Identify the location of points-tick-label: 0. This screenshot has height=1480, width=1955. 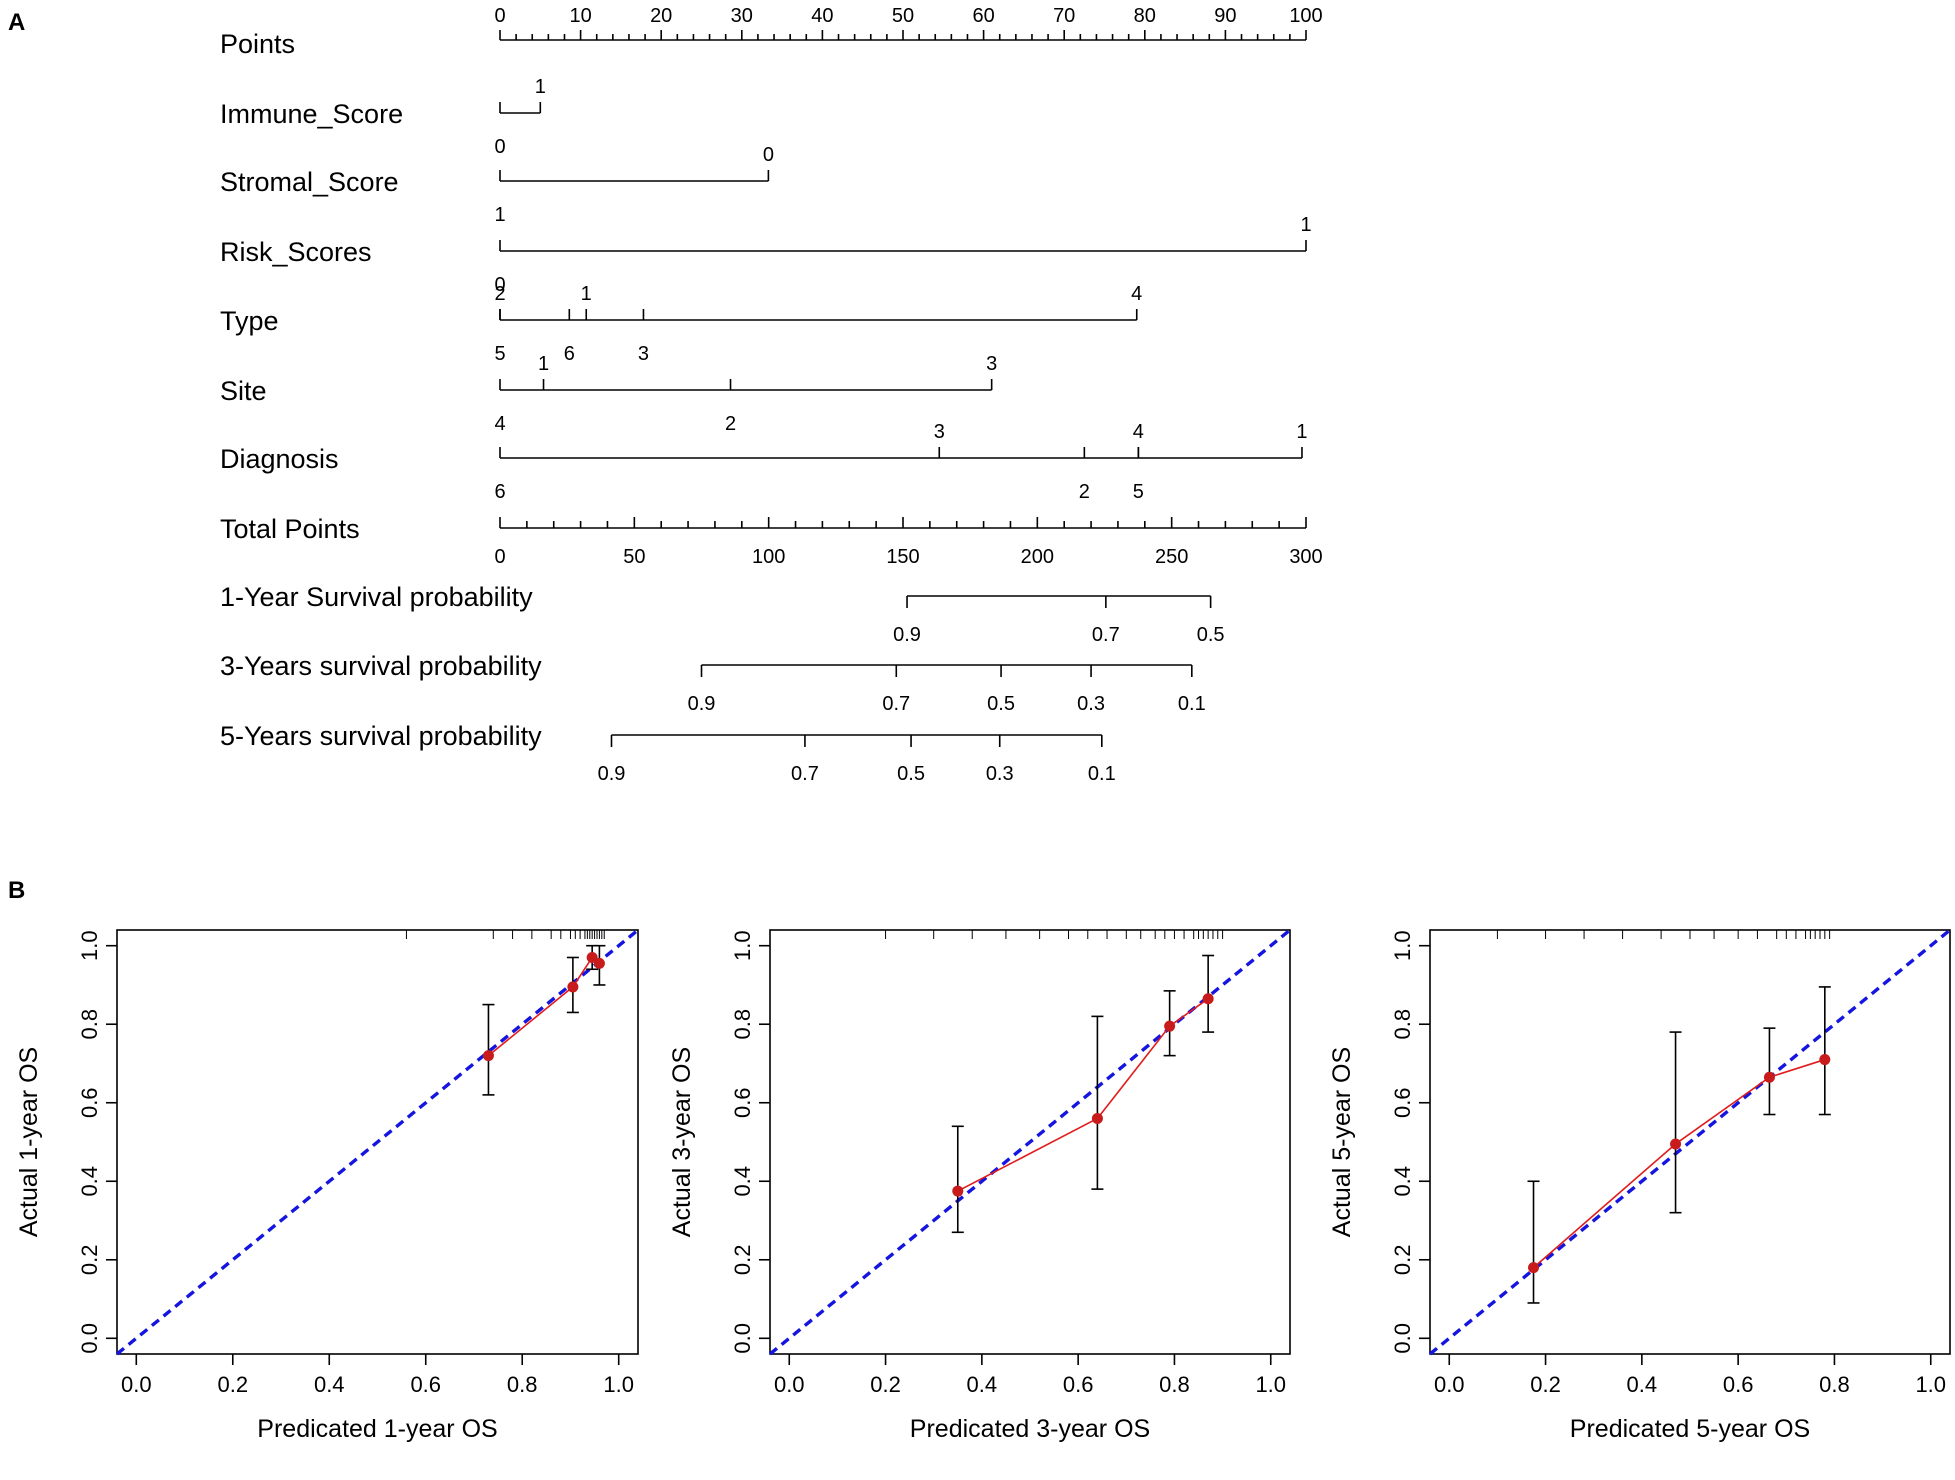
(499, 16).